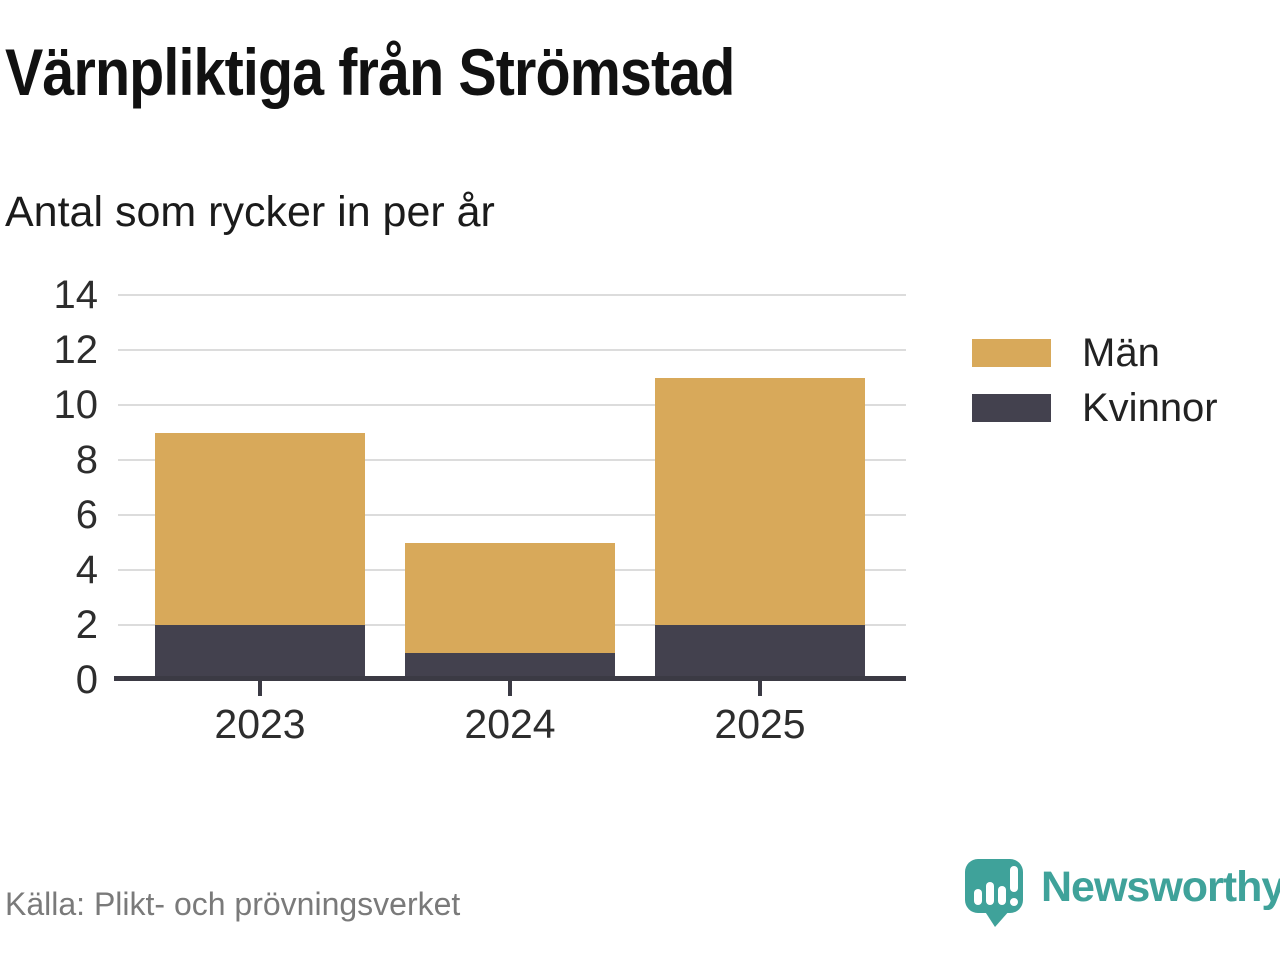  I want to click on legend-item: Kvinnor, so click(1095, 408).